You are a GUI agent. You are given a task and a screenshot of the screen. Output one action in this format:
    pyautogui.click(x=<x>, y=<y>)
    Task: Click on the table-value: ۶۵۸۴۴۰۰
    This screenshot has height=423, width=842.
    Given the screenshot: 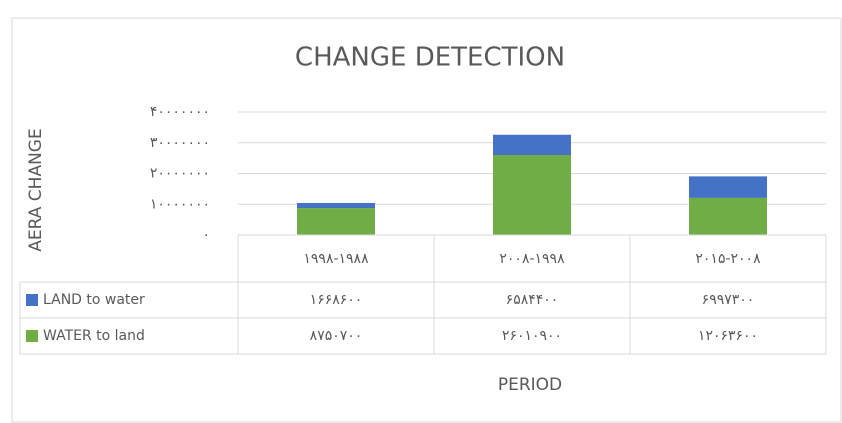 What is the action you would take?
    pyautogui.click(x=532, y=300)
    